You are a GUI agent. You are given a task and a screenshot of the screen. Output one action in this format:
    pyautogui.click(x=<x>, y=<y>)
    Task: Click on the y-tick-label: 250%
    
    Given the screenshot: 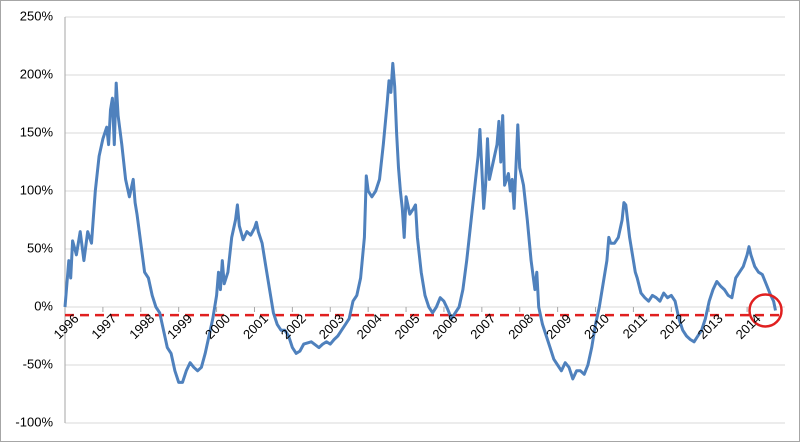 What is the action you would take?
    pyautogui.click(x=37, y=15)
    